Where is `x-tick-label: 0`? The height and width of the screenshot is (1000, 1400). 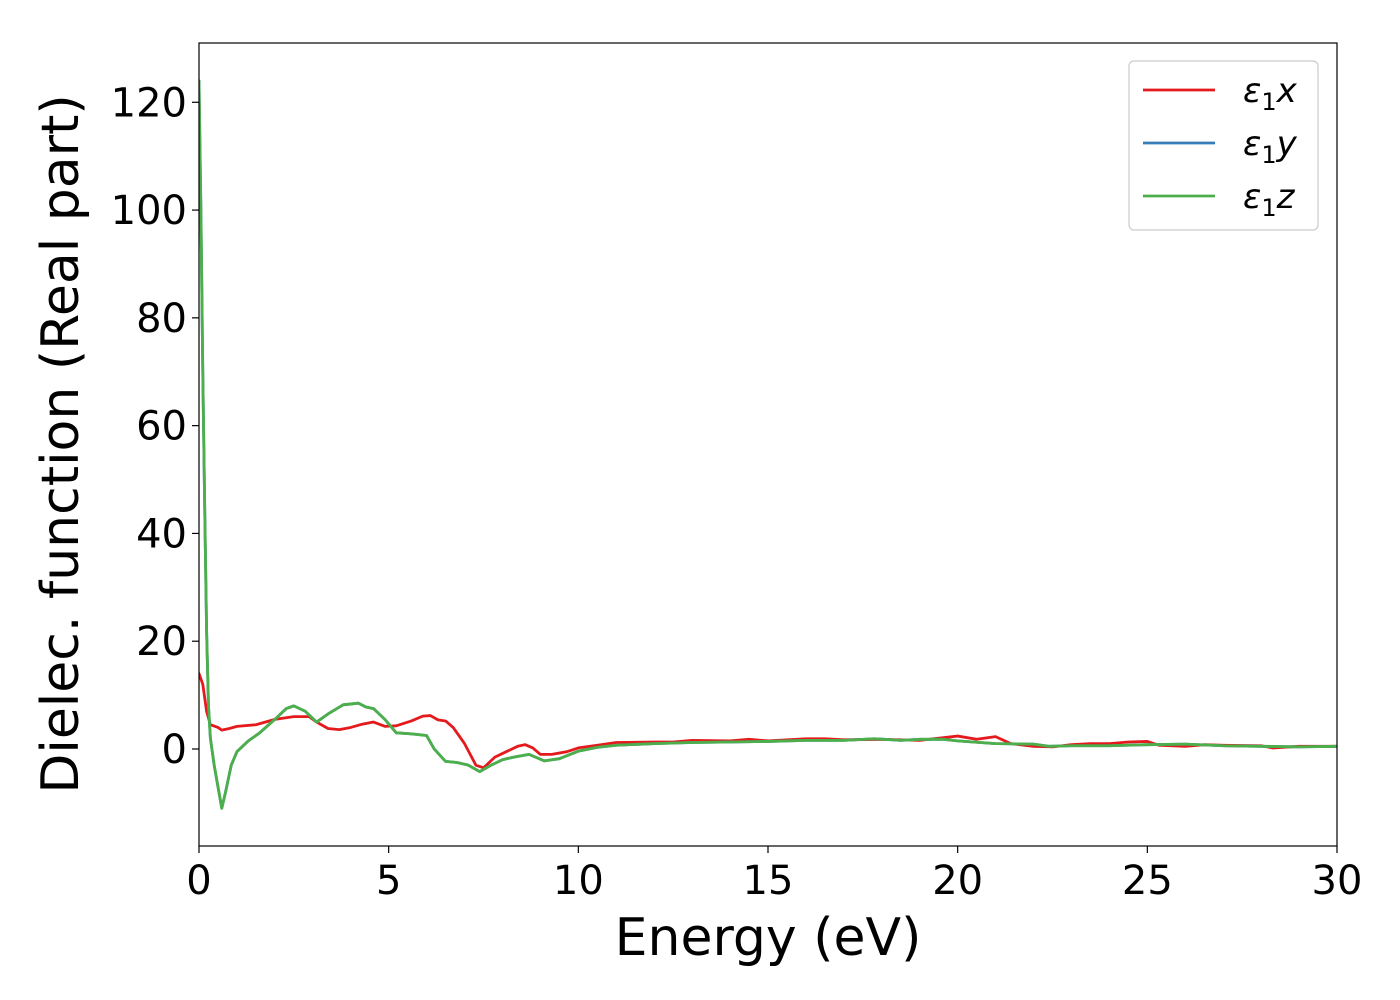 x-tick-label: 0 is located at coordinates (198, 881).